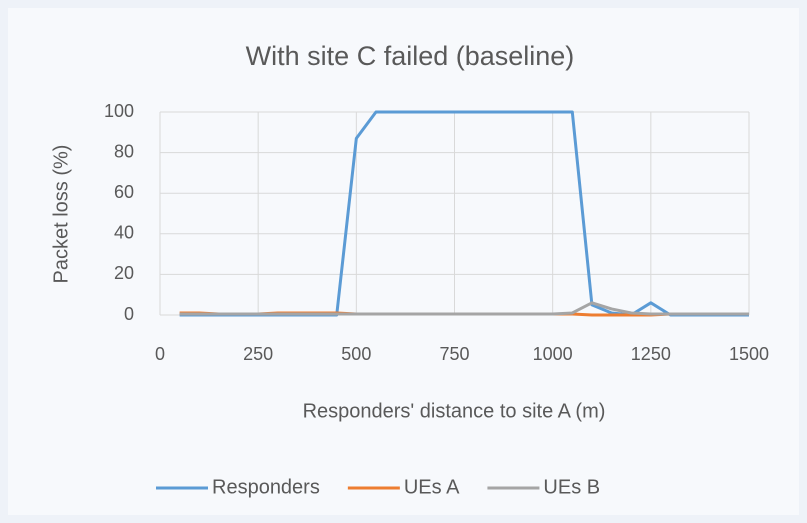 Image resolution: width=807 pixels, height=523 pixels. Describe the element at coordinates (432, 487) in the screenshot. I see `legend-label: UEs A` at that location.